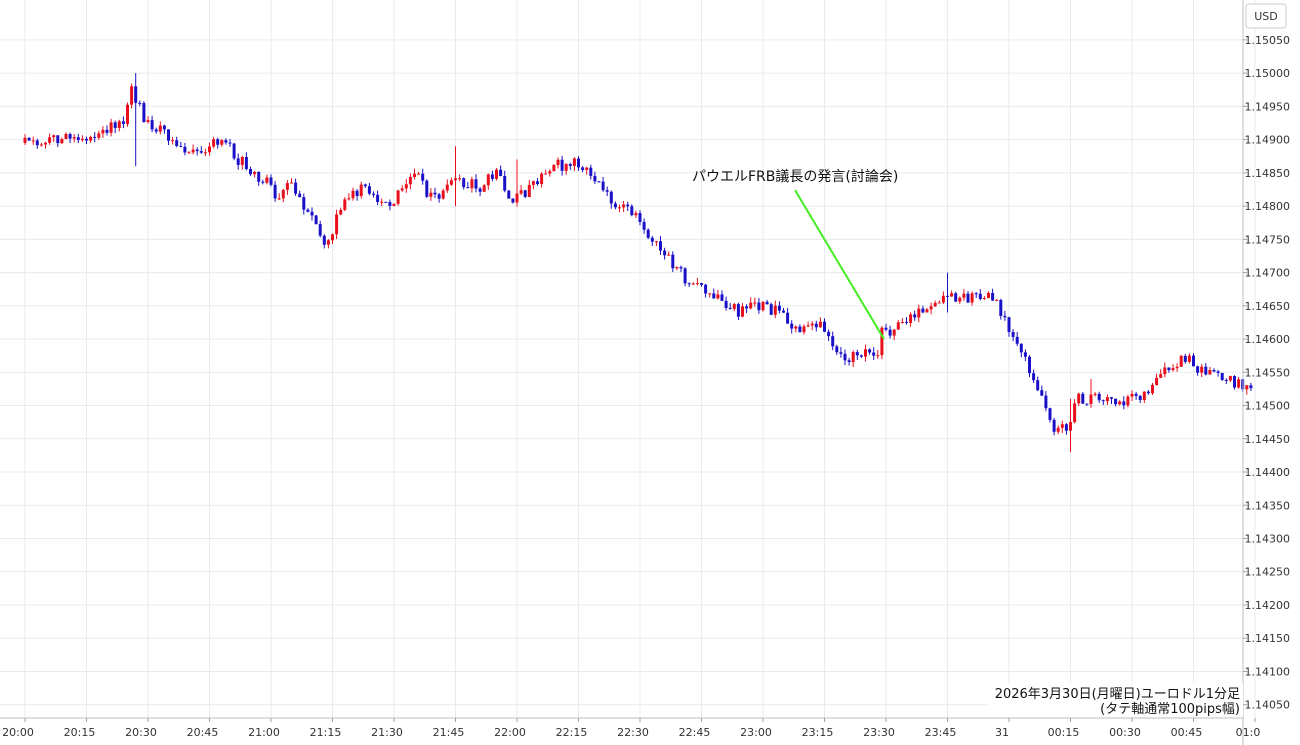 The image size is (1300, 745). Describe the element at coordinates (1268, 605) in the screenshot. I see `price-tick-label: 1.14200` at that location.